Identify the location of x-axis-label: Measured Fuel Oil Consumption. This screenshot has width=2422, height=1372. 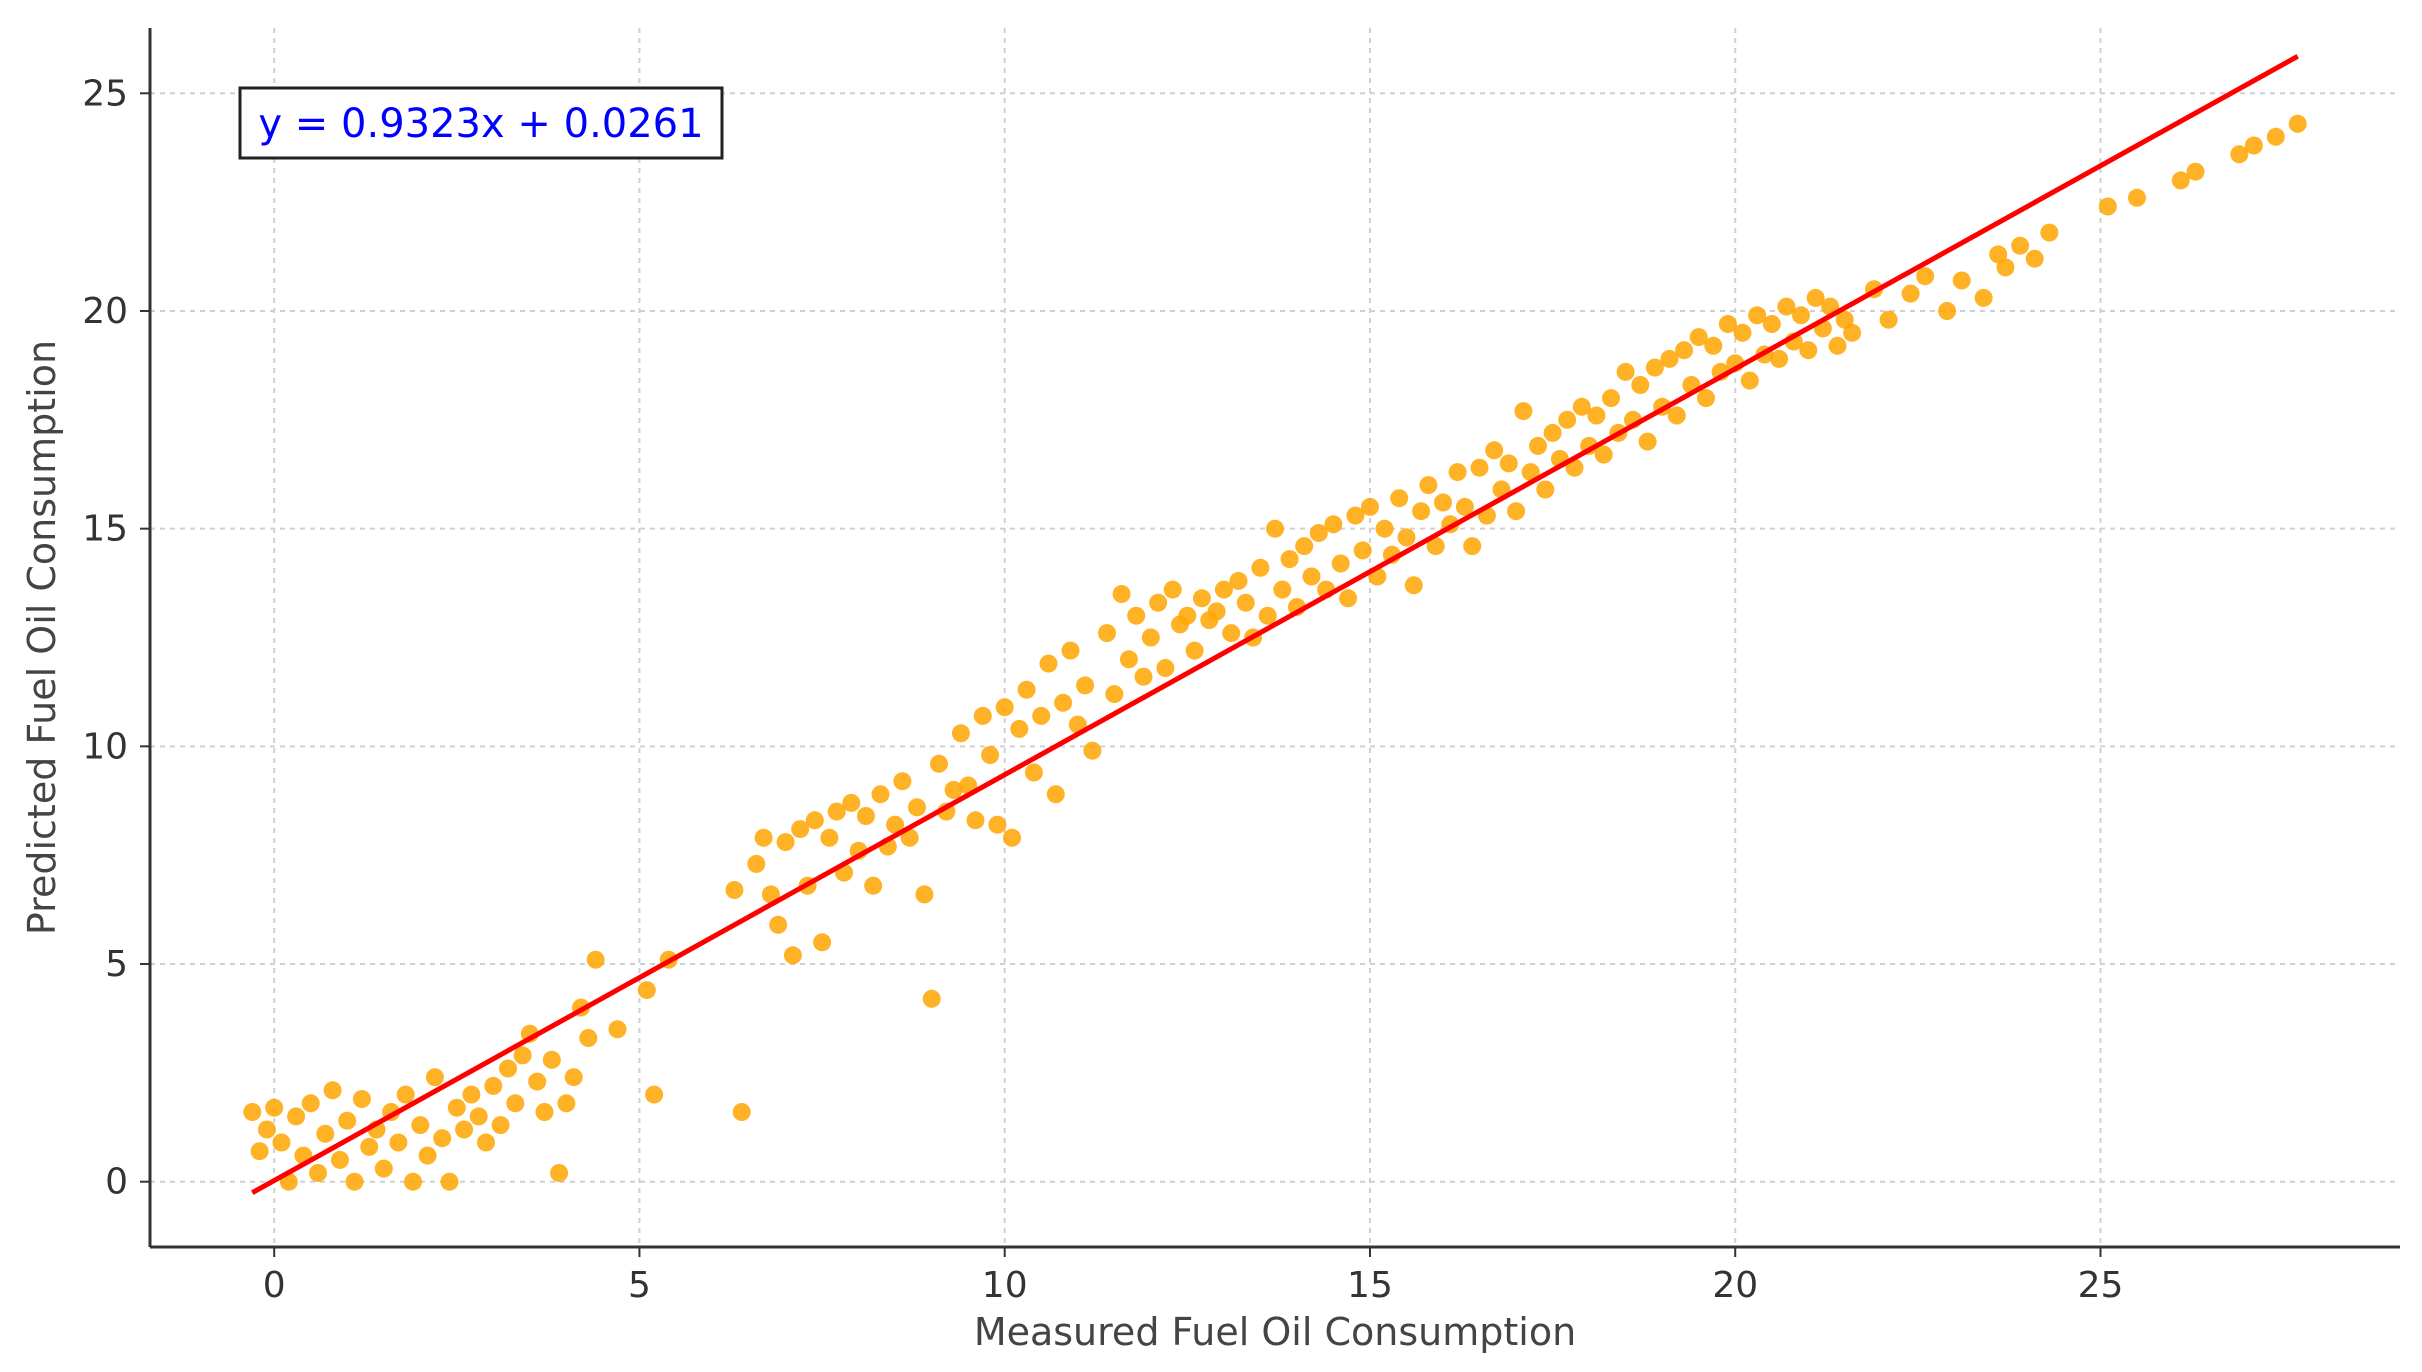
(1275, 1332).